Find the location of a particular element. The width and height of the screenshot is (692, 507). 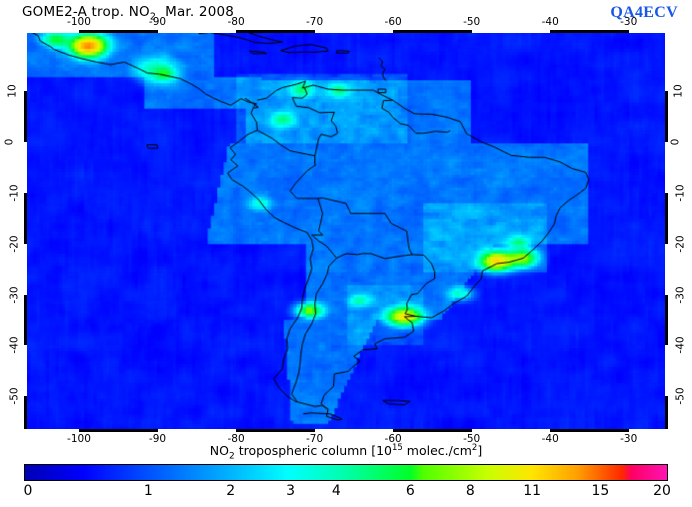

colorbar-tick-label: 8 is located at coordinates (470, 491).